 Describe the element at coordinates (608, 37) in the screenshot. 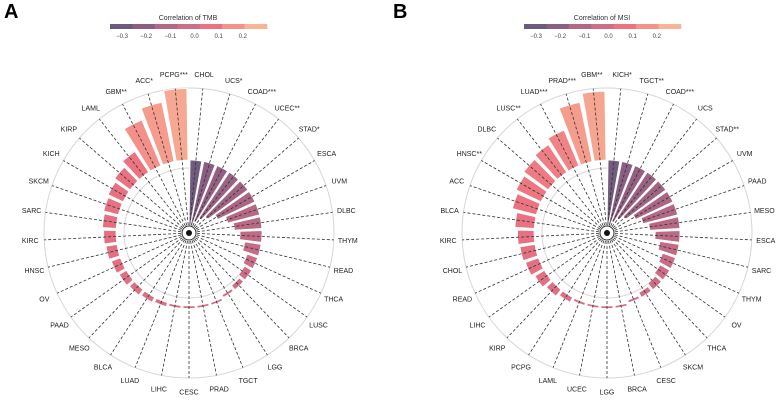

I see `legend-tick-label: 0.0` at that location.